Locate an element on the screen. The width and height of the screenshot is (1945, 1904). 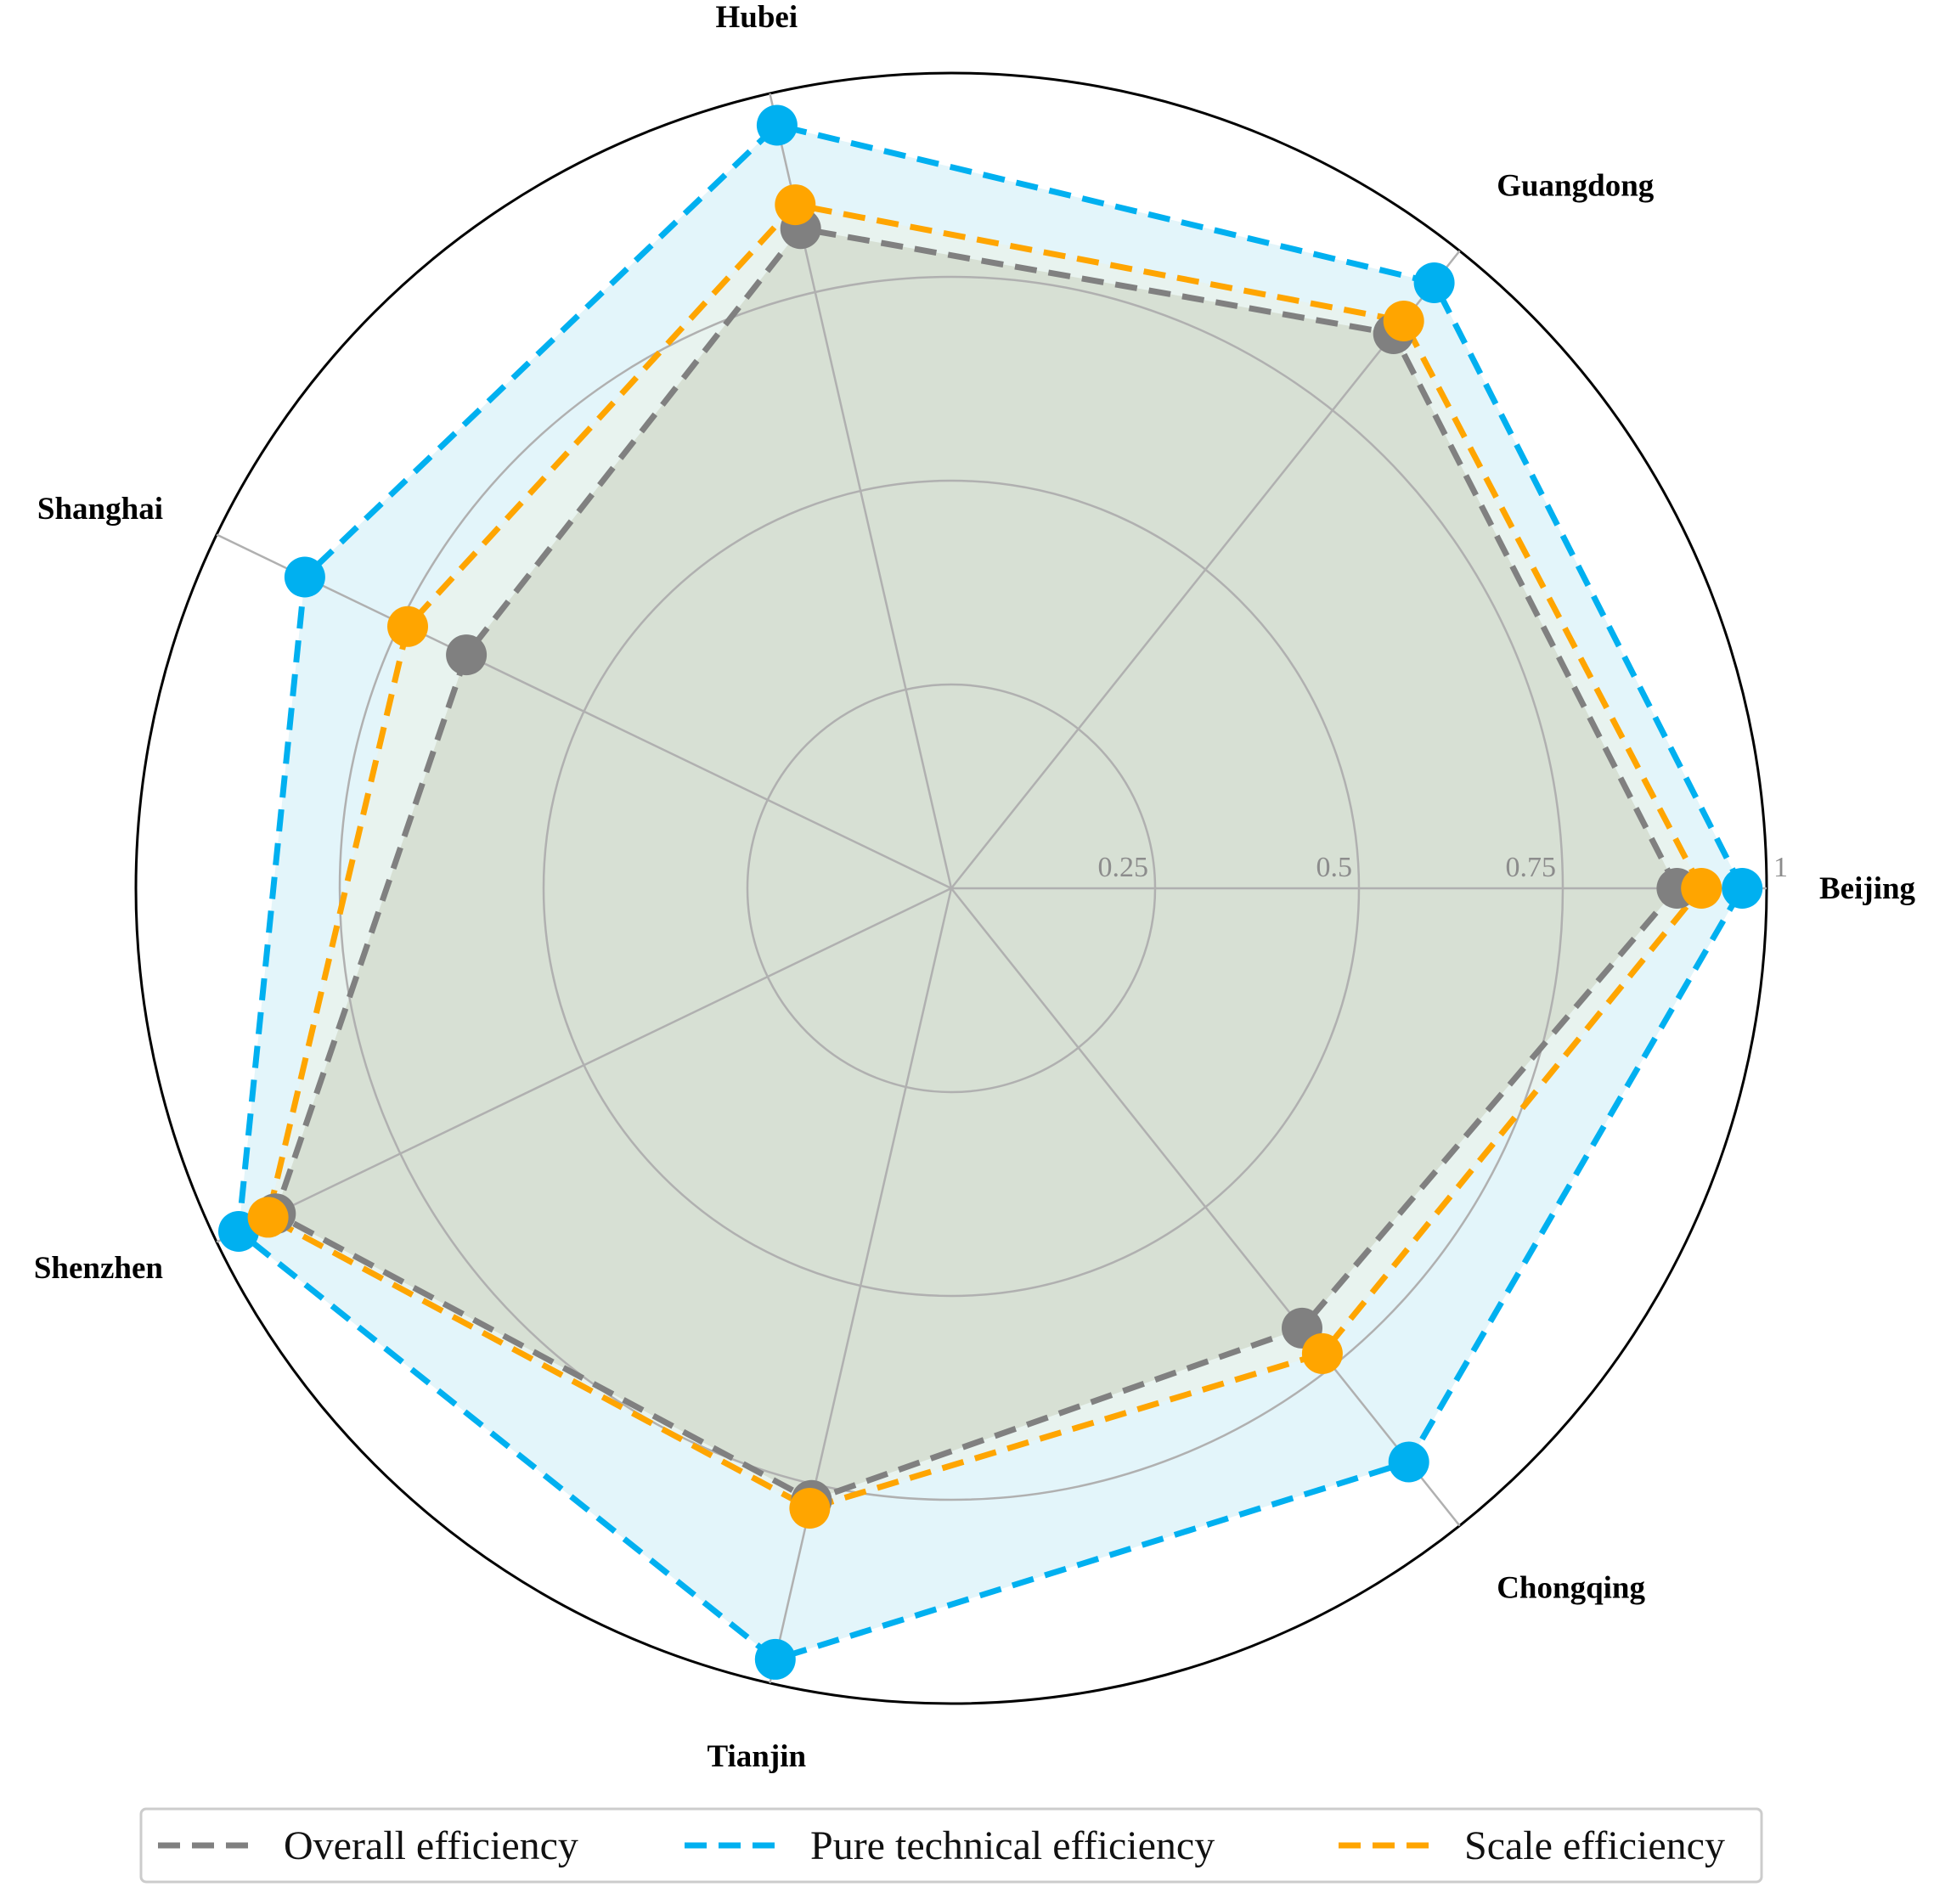
radial-tick-label: 0.5 is located at coordinates (1335, 868).